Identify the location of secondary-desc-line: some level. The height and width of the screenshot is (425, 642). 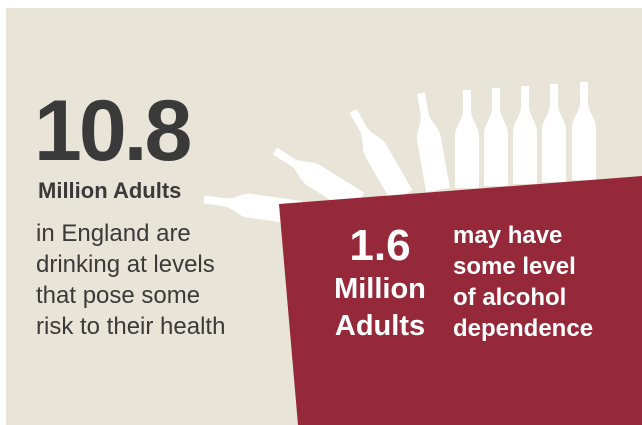
(514, 266).